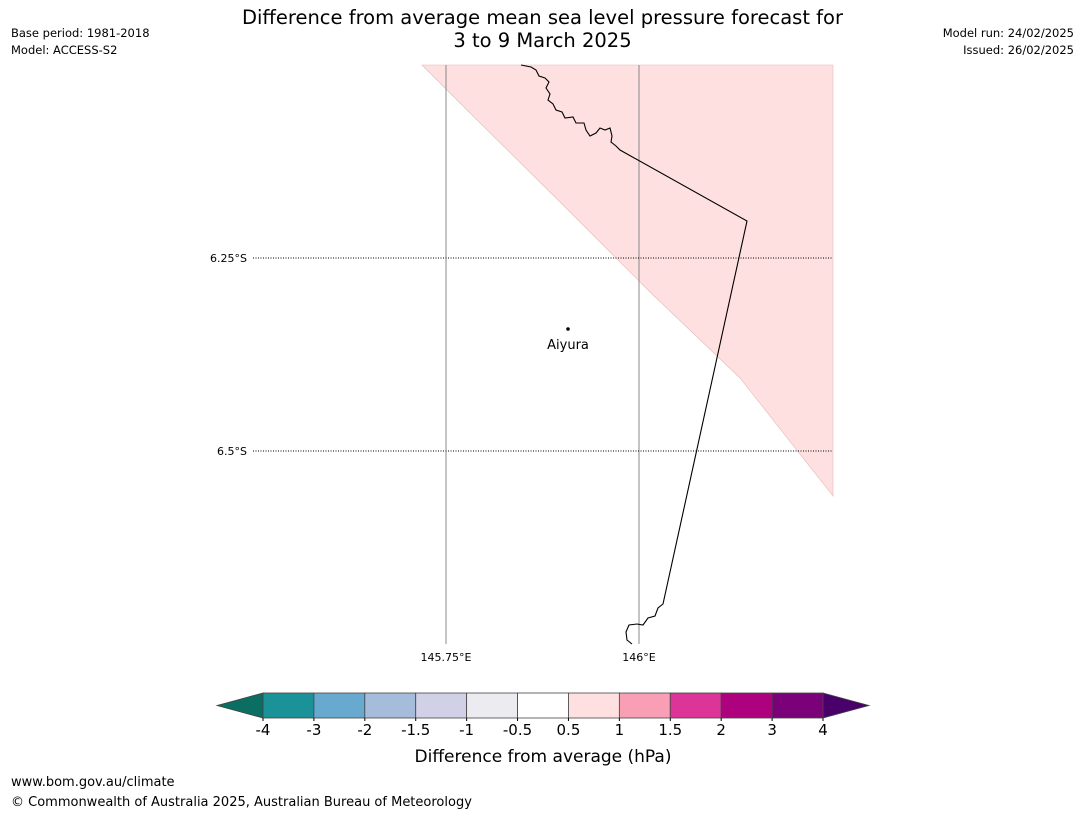  I want to click on base-period-text: Base period: 1981-2018, so click(80, 33).